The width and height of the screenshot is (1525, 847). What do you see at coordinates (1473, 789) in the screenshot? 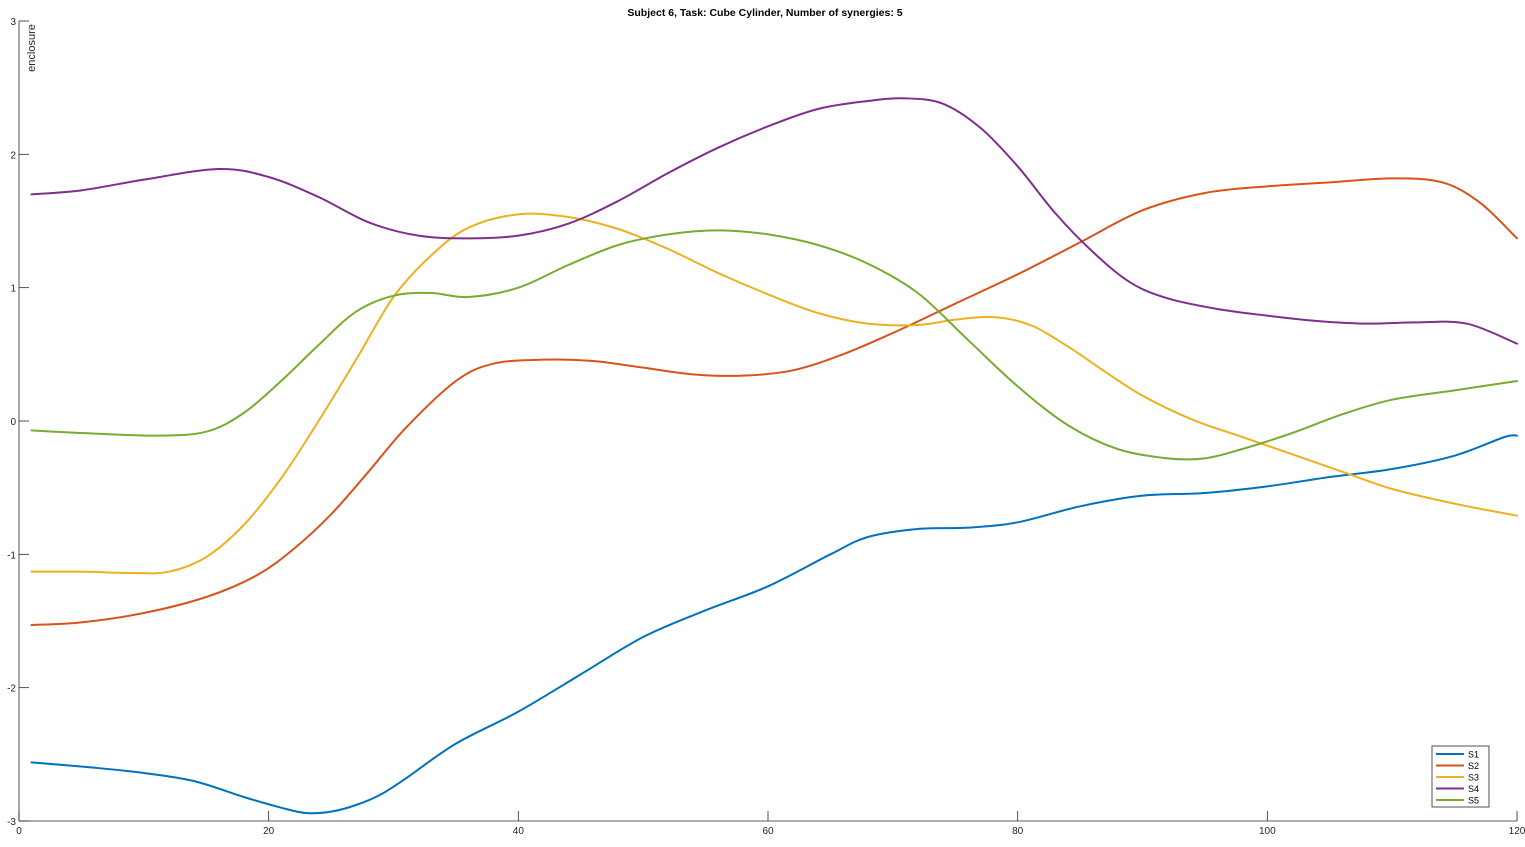
I see `legend-label: S4` at bounding box center [1473, 789].